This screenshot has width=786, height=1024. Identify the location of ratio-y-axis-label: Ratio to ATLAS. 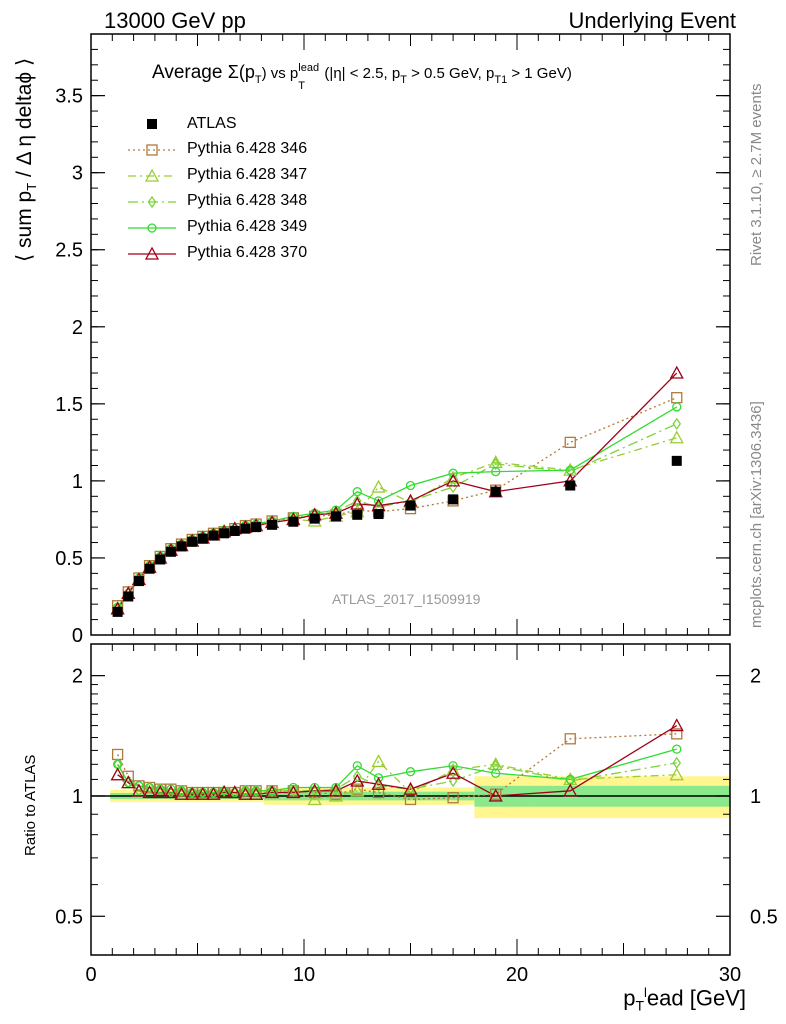
(30, 805).